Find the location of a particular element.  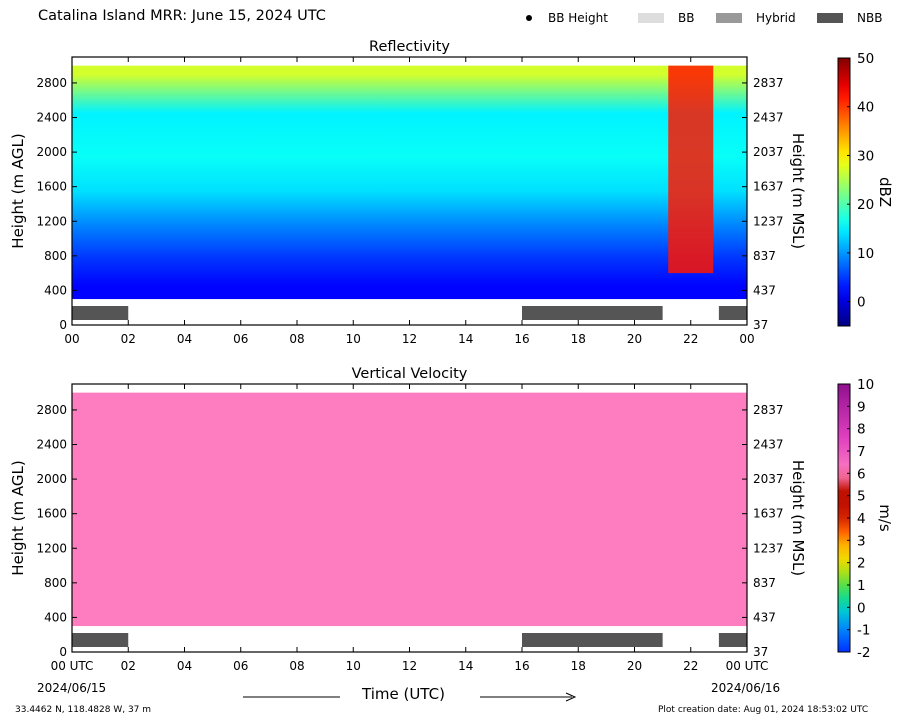

legend-item-bb-height: BB Height is located at coordinates (567, 18).